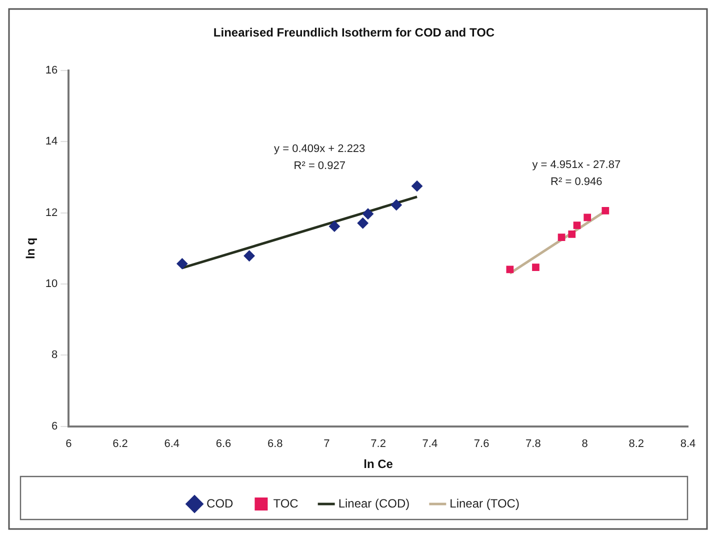 Image resolution: width=716 pixels, height=538 pixels. Describe the element at coordinates (224, 444) in the screenshot. I see `x-tick-label: 6.6` at that location.